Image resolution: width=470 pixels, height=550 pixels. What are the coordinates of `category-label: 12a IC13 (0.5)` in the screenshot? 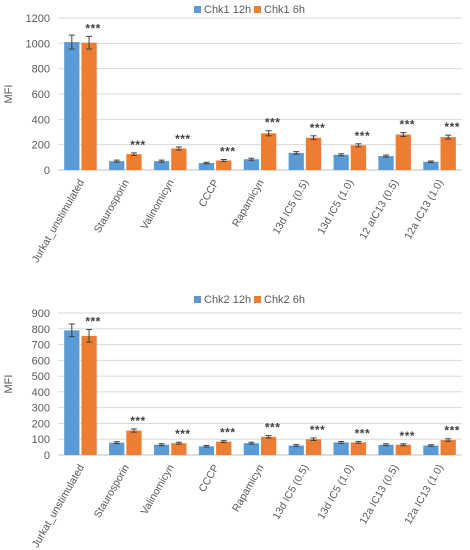 It's located at (379, 495).